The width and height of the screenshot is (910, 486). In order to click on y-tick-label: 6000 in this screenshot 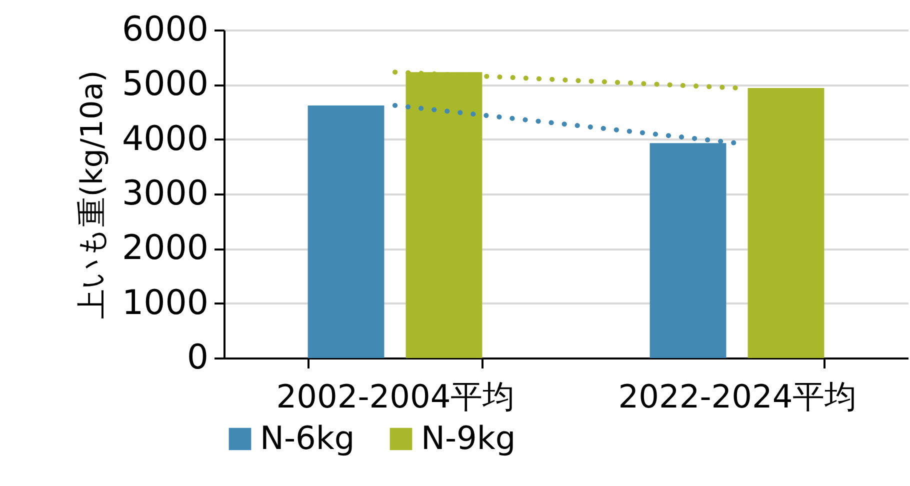, I will do `click(165, 30)`.